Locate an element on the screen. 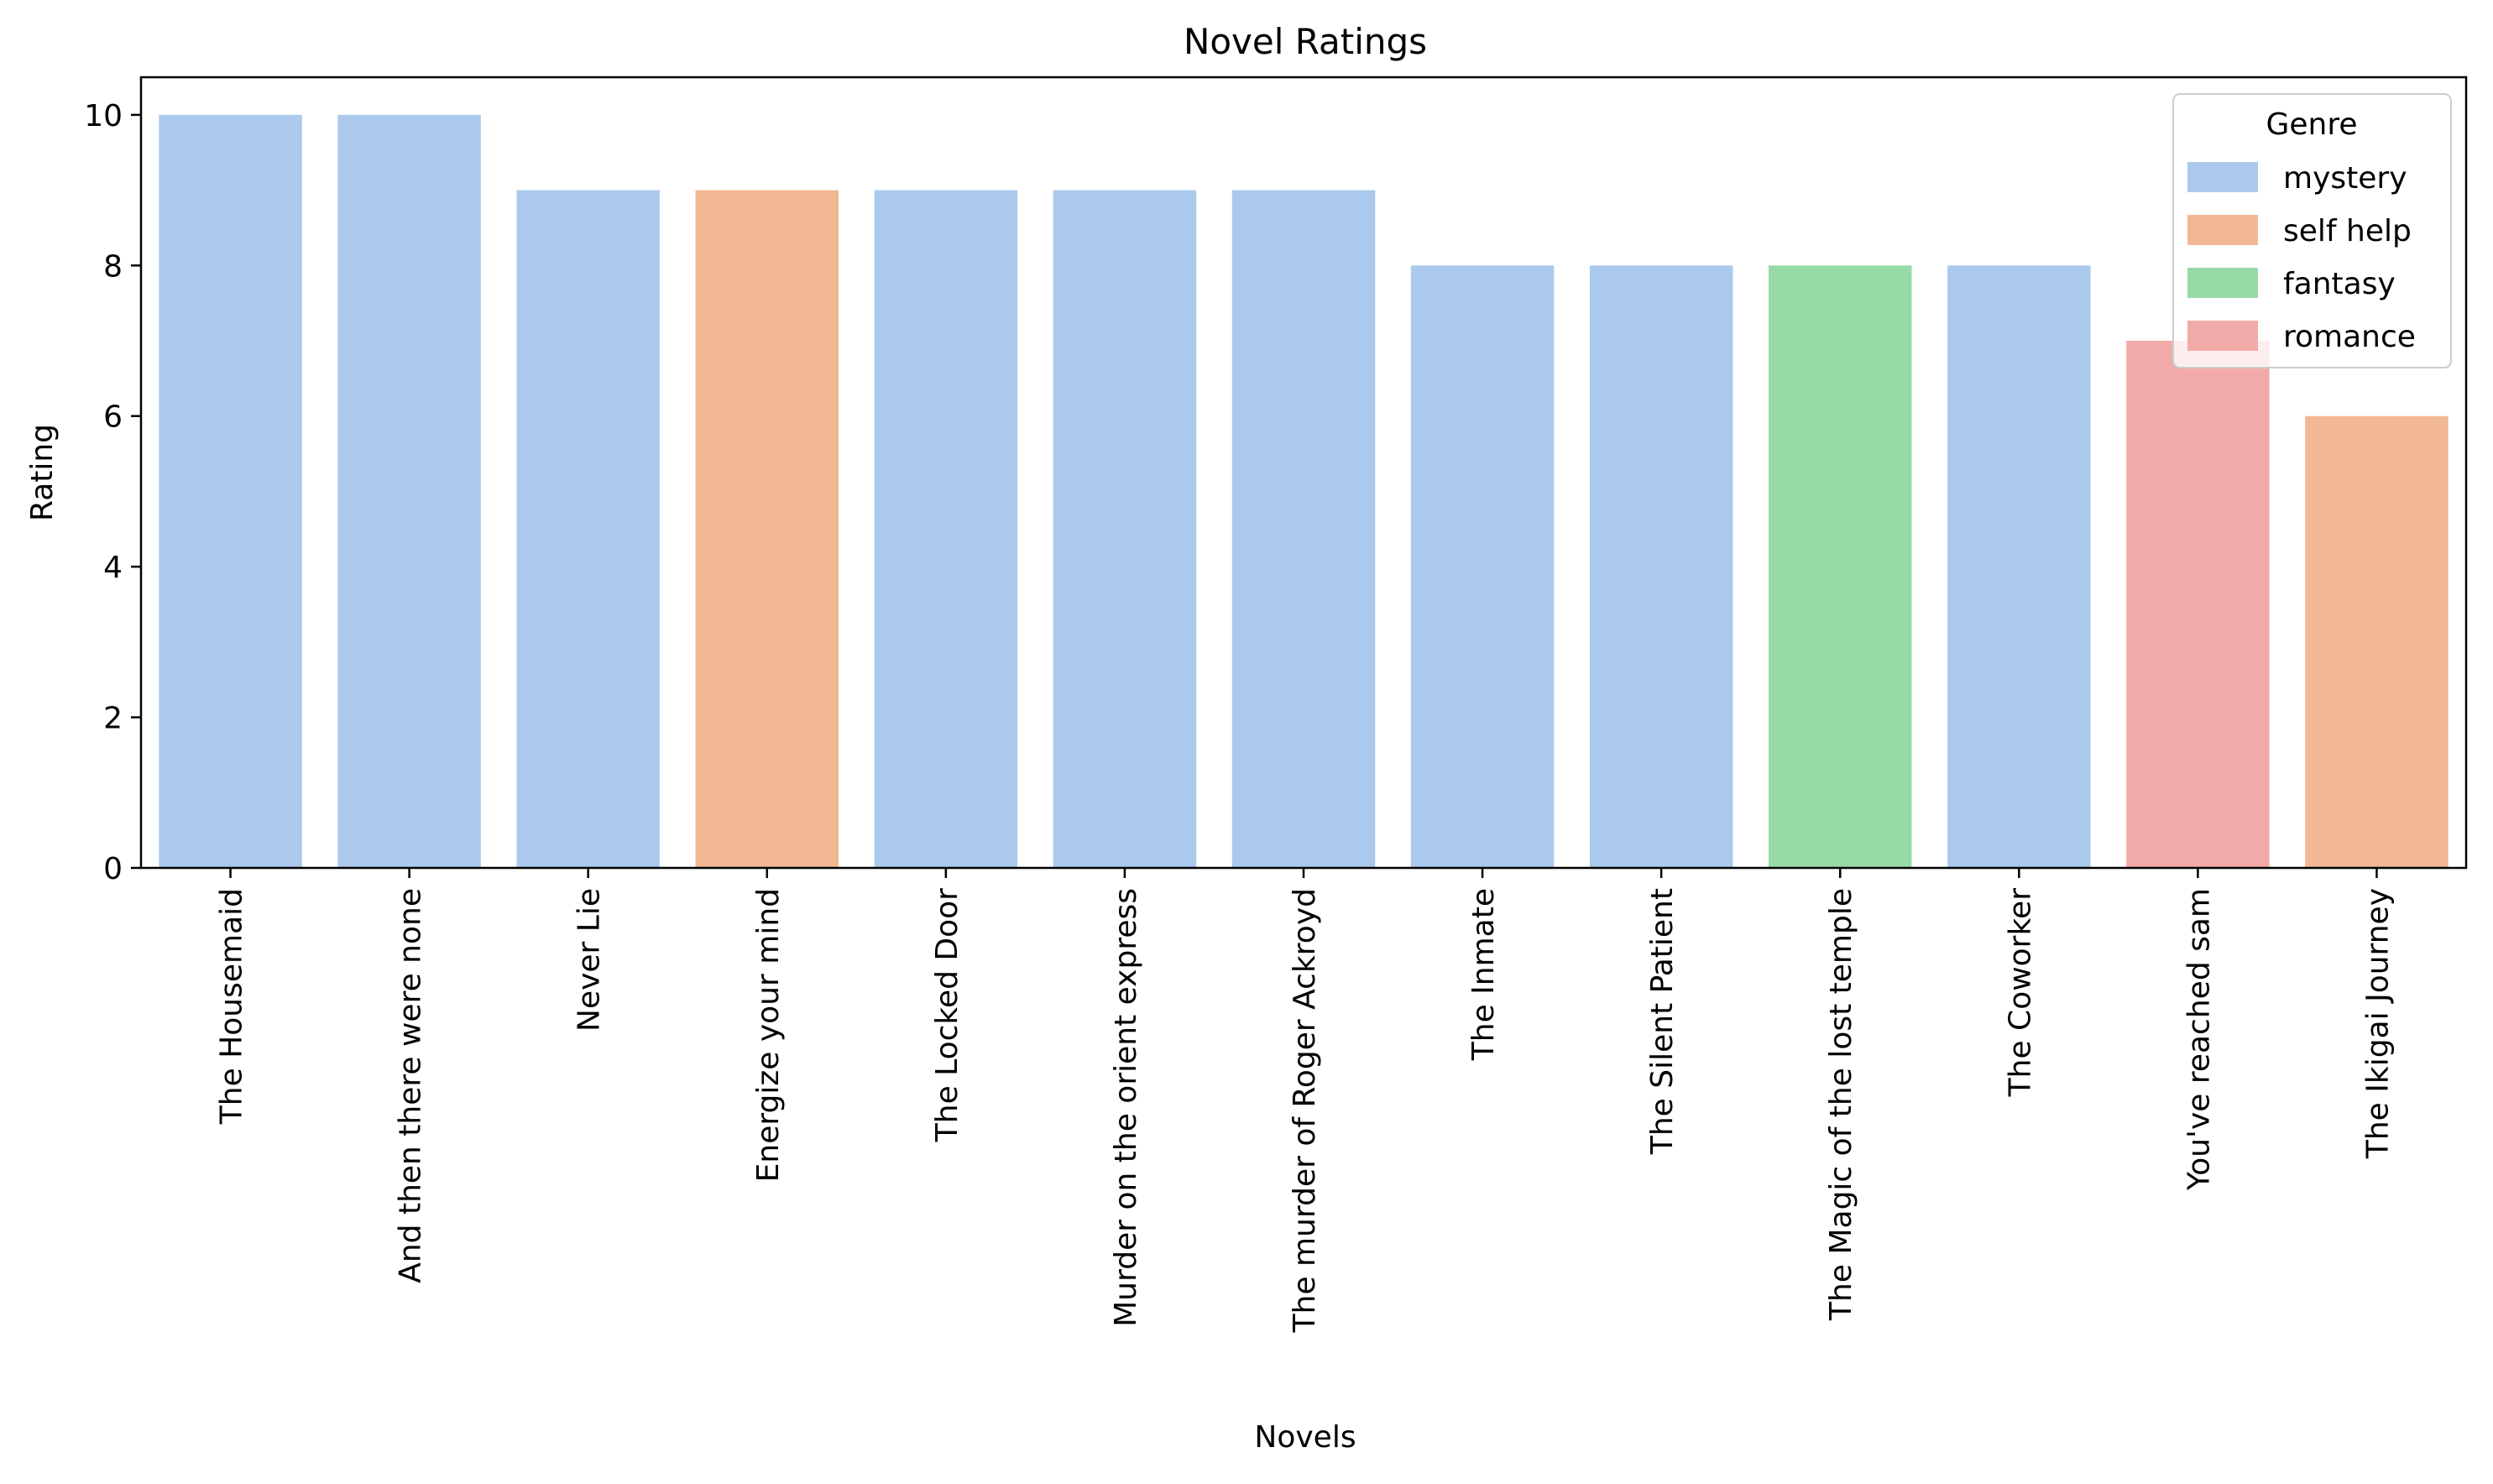 This screenshot has width=2493, height=1484. chart-title: Novel Ratings is located at coordinates (1305, 41).